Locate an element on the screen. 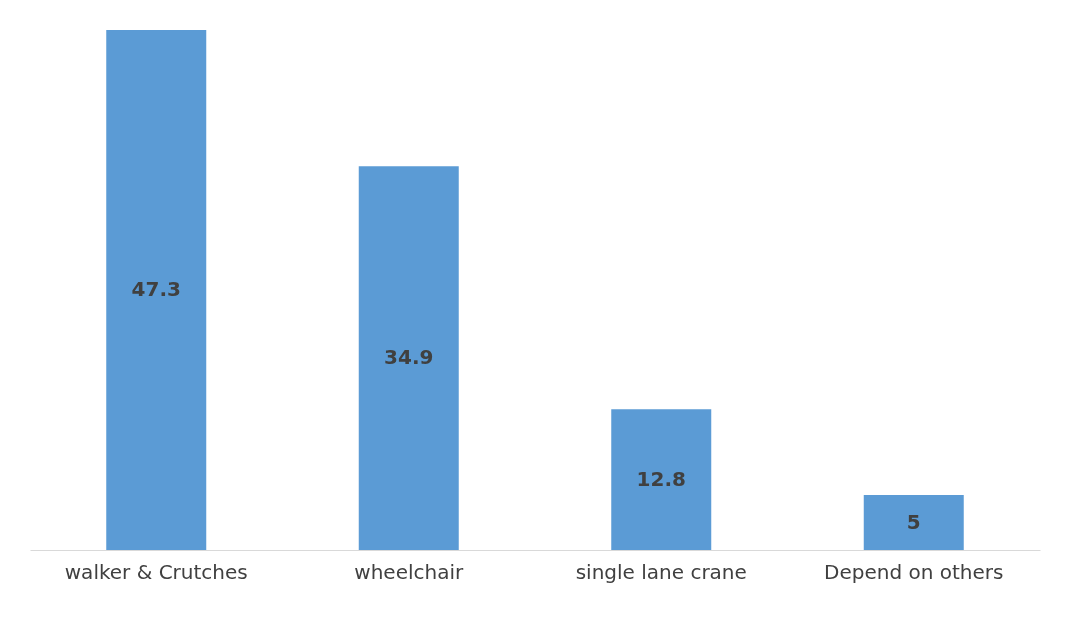 This screenshot has width=1066, height=617. data-label: 34.9 is located at coordinates (409, 357).